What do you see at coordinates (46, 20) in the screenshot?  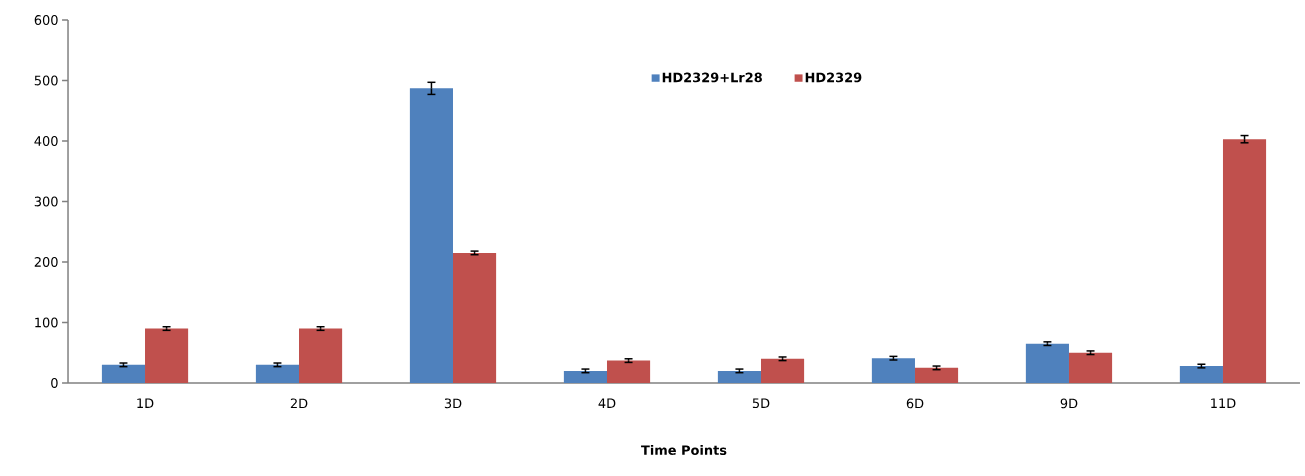 I see `y-tick-label: 600` at bounding box center [46, 20].